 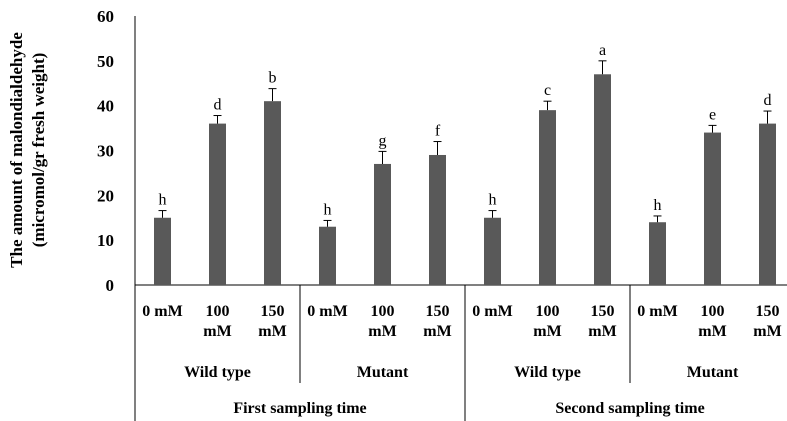 I want to click on y-axis-label-line: The amount of malondialdehyde, so click(x=16, y=150).